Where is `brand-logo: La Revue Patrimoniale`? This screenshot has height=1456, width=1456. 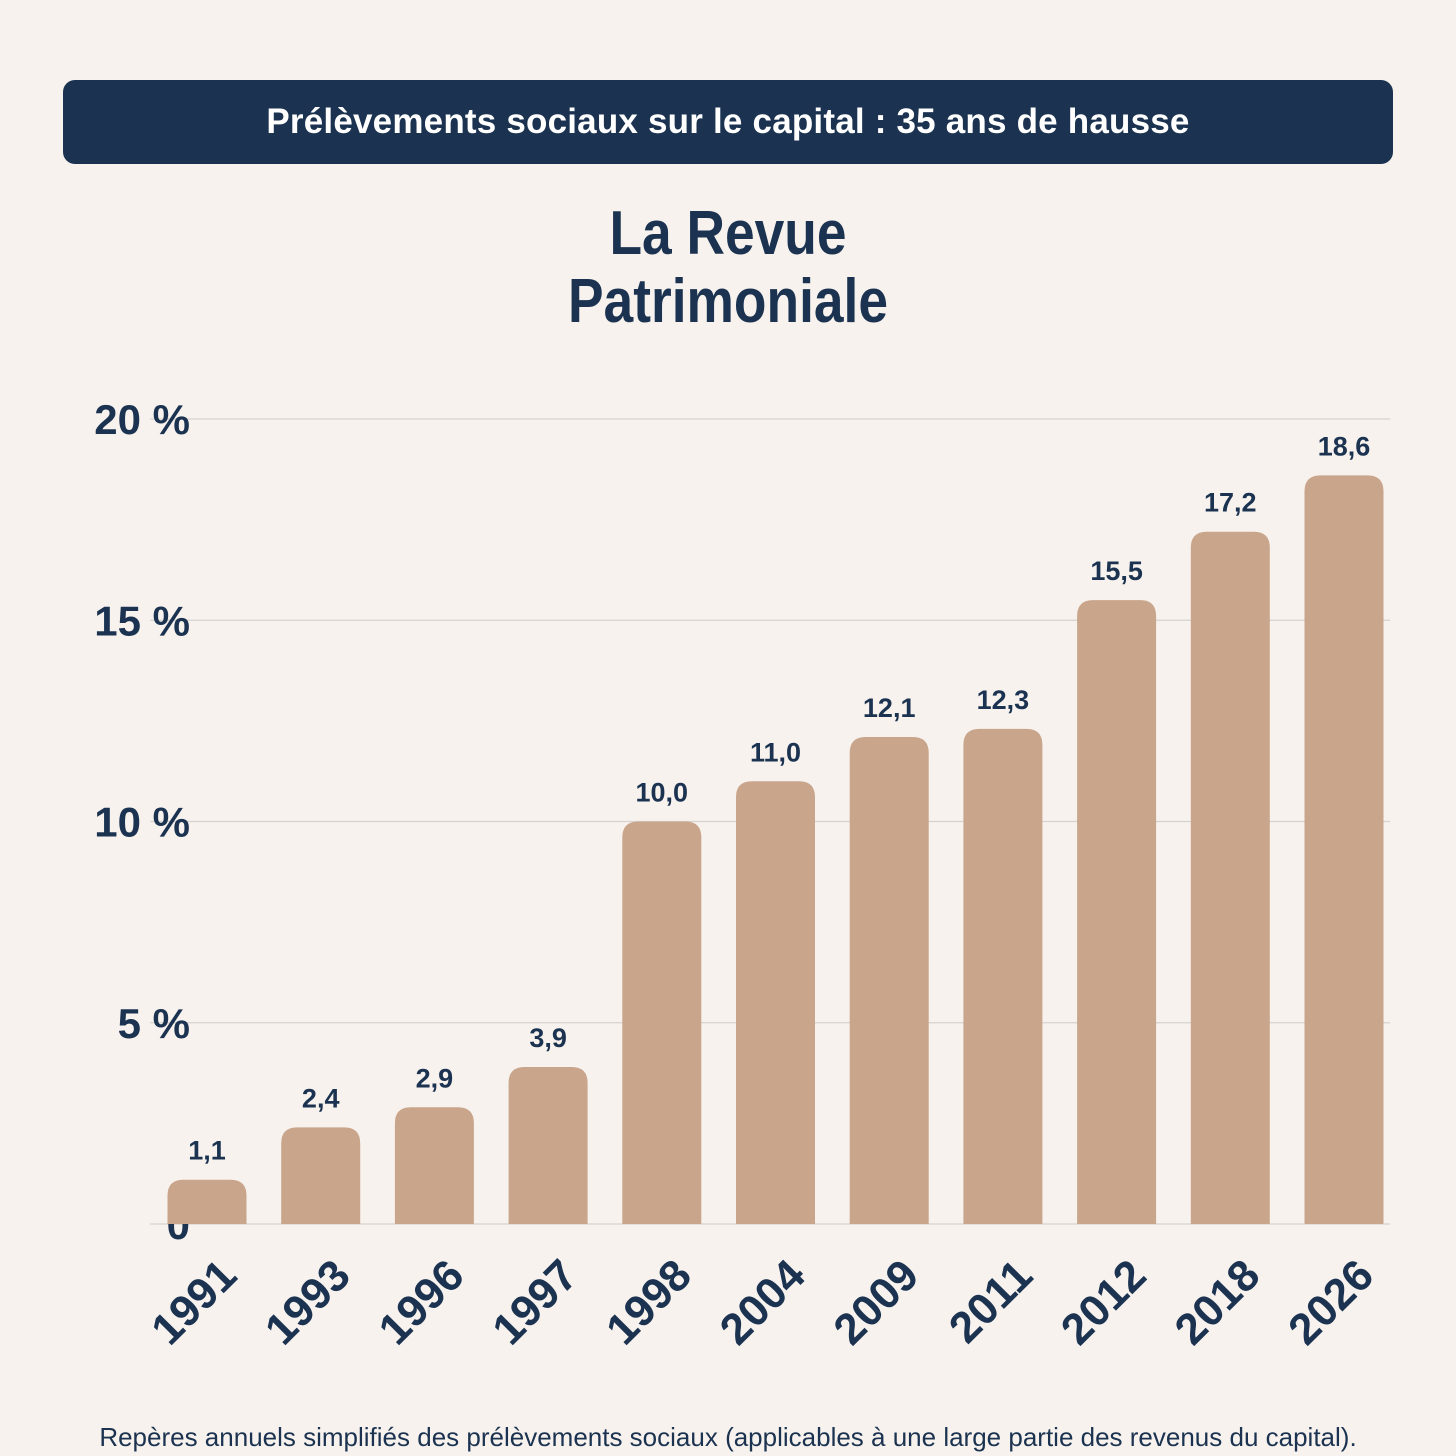 brand-logo: La Revue Patrimoniale is located at coordinates (728, 268).